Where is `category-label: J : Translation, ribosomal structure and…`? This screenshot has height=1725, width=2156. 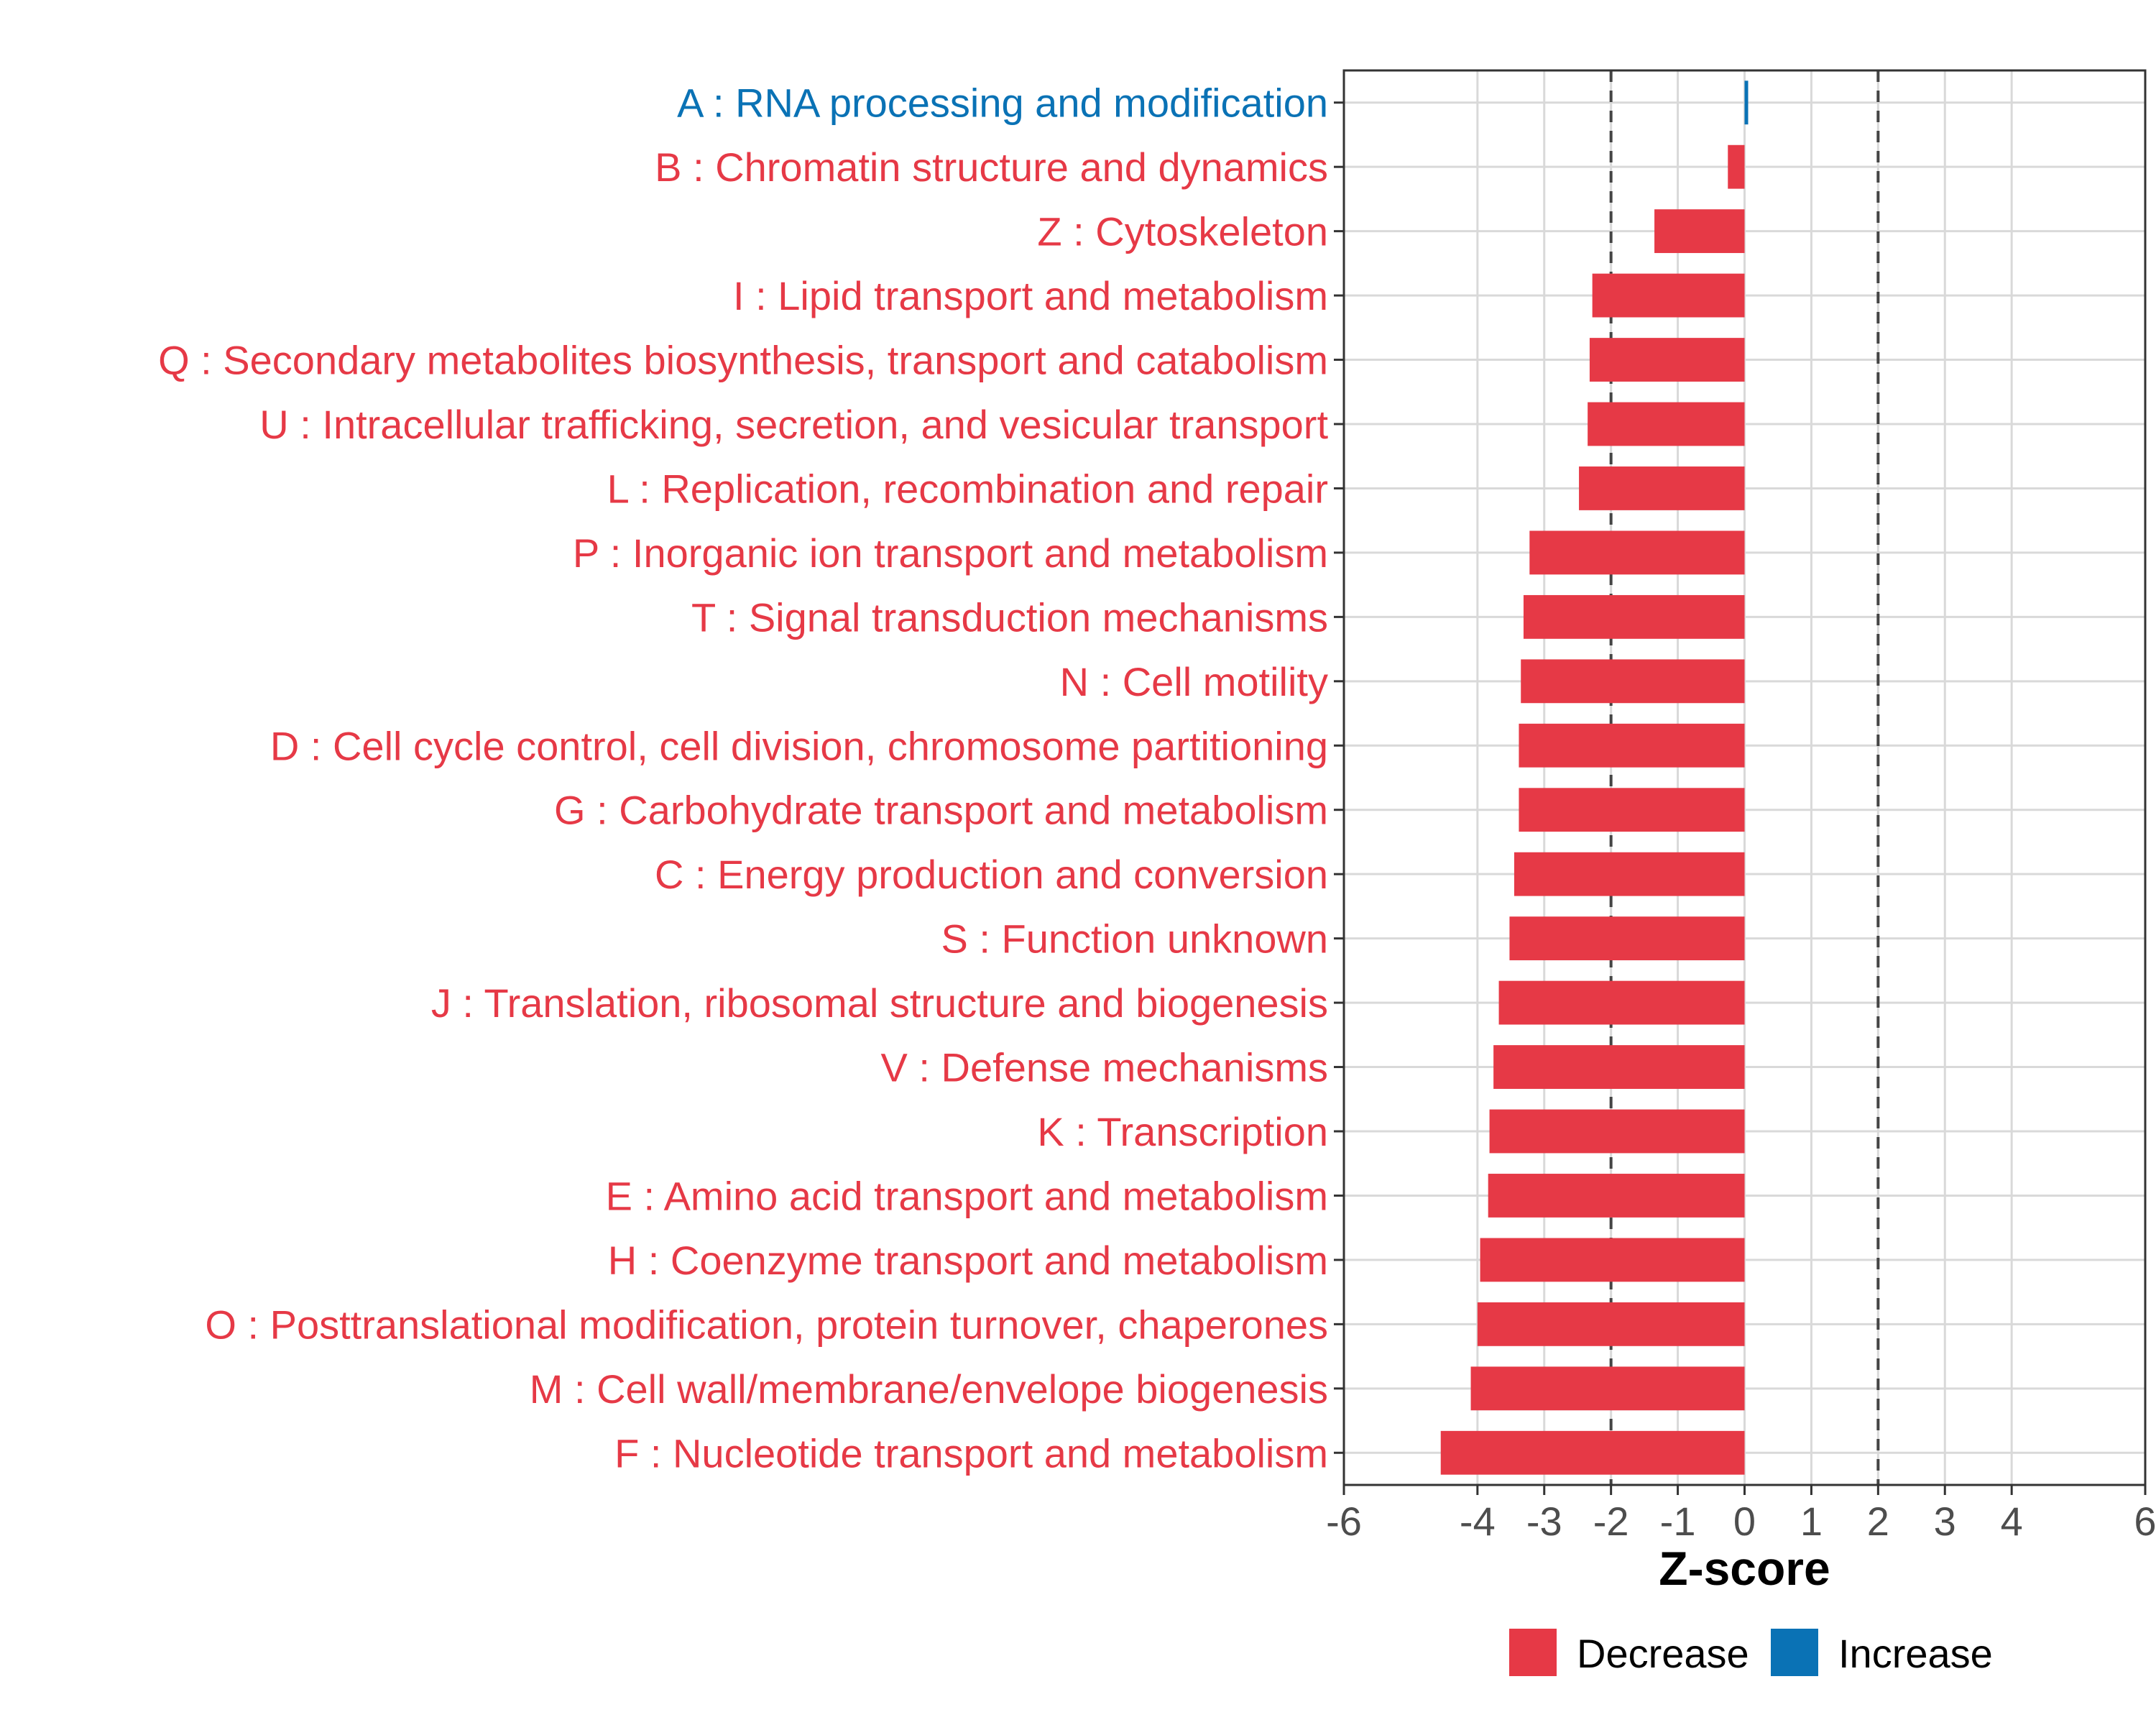 category-label: J : Translation, ribosomal structure and… is located at coordinates (880, 1003).